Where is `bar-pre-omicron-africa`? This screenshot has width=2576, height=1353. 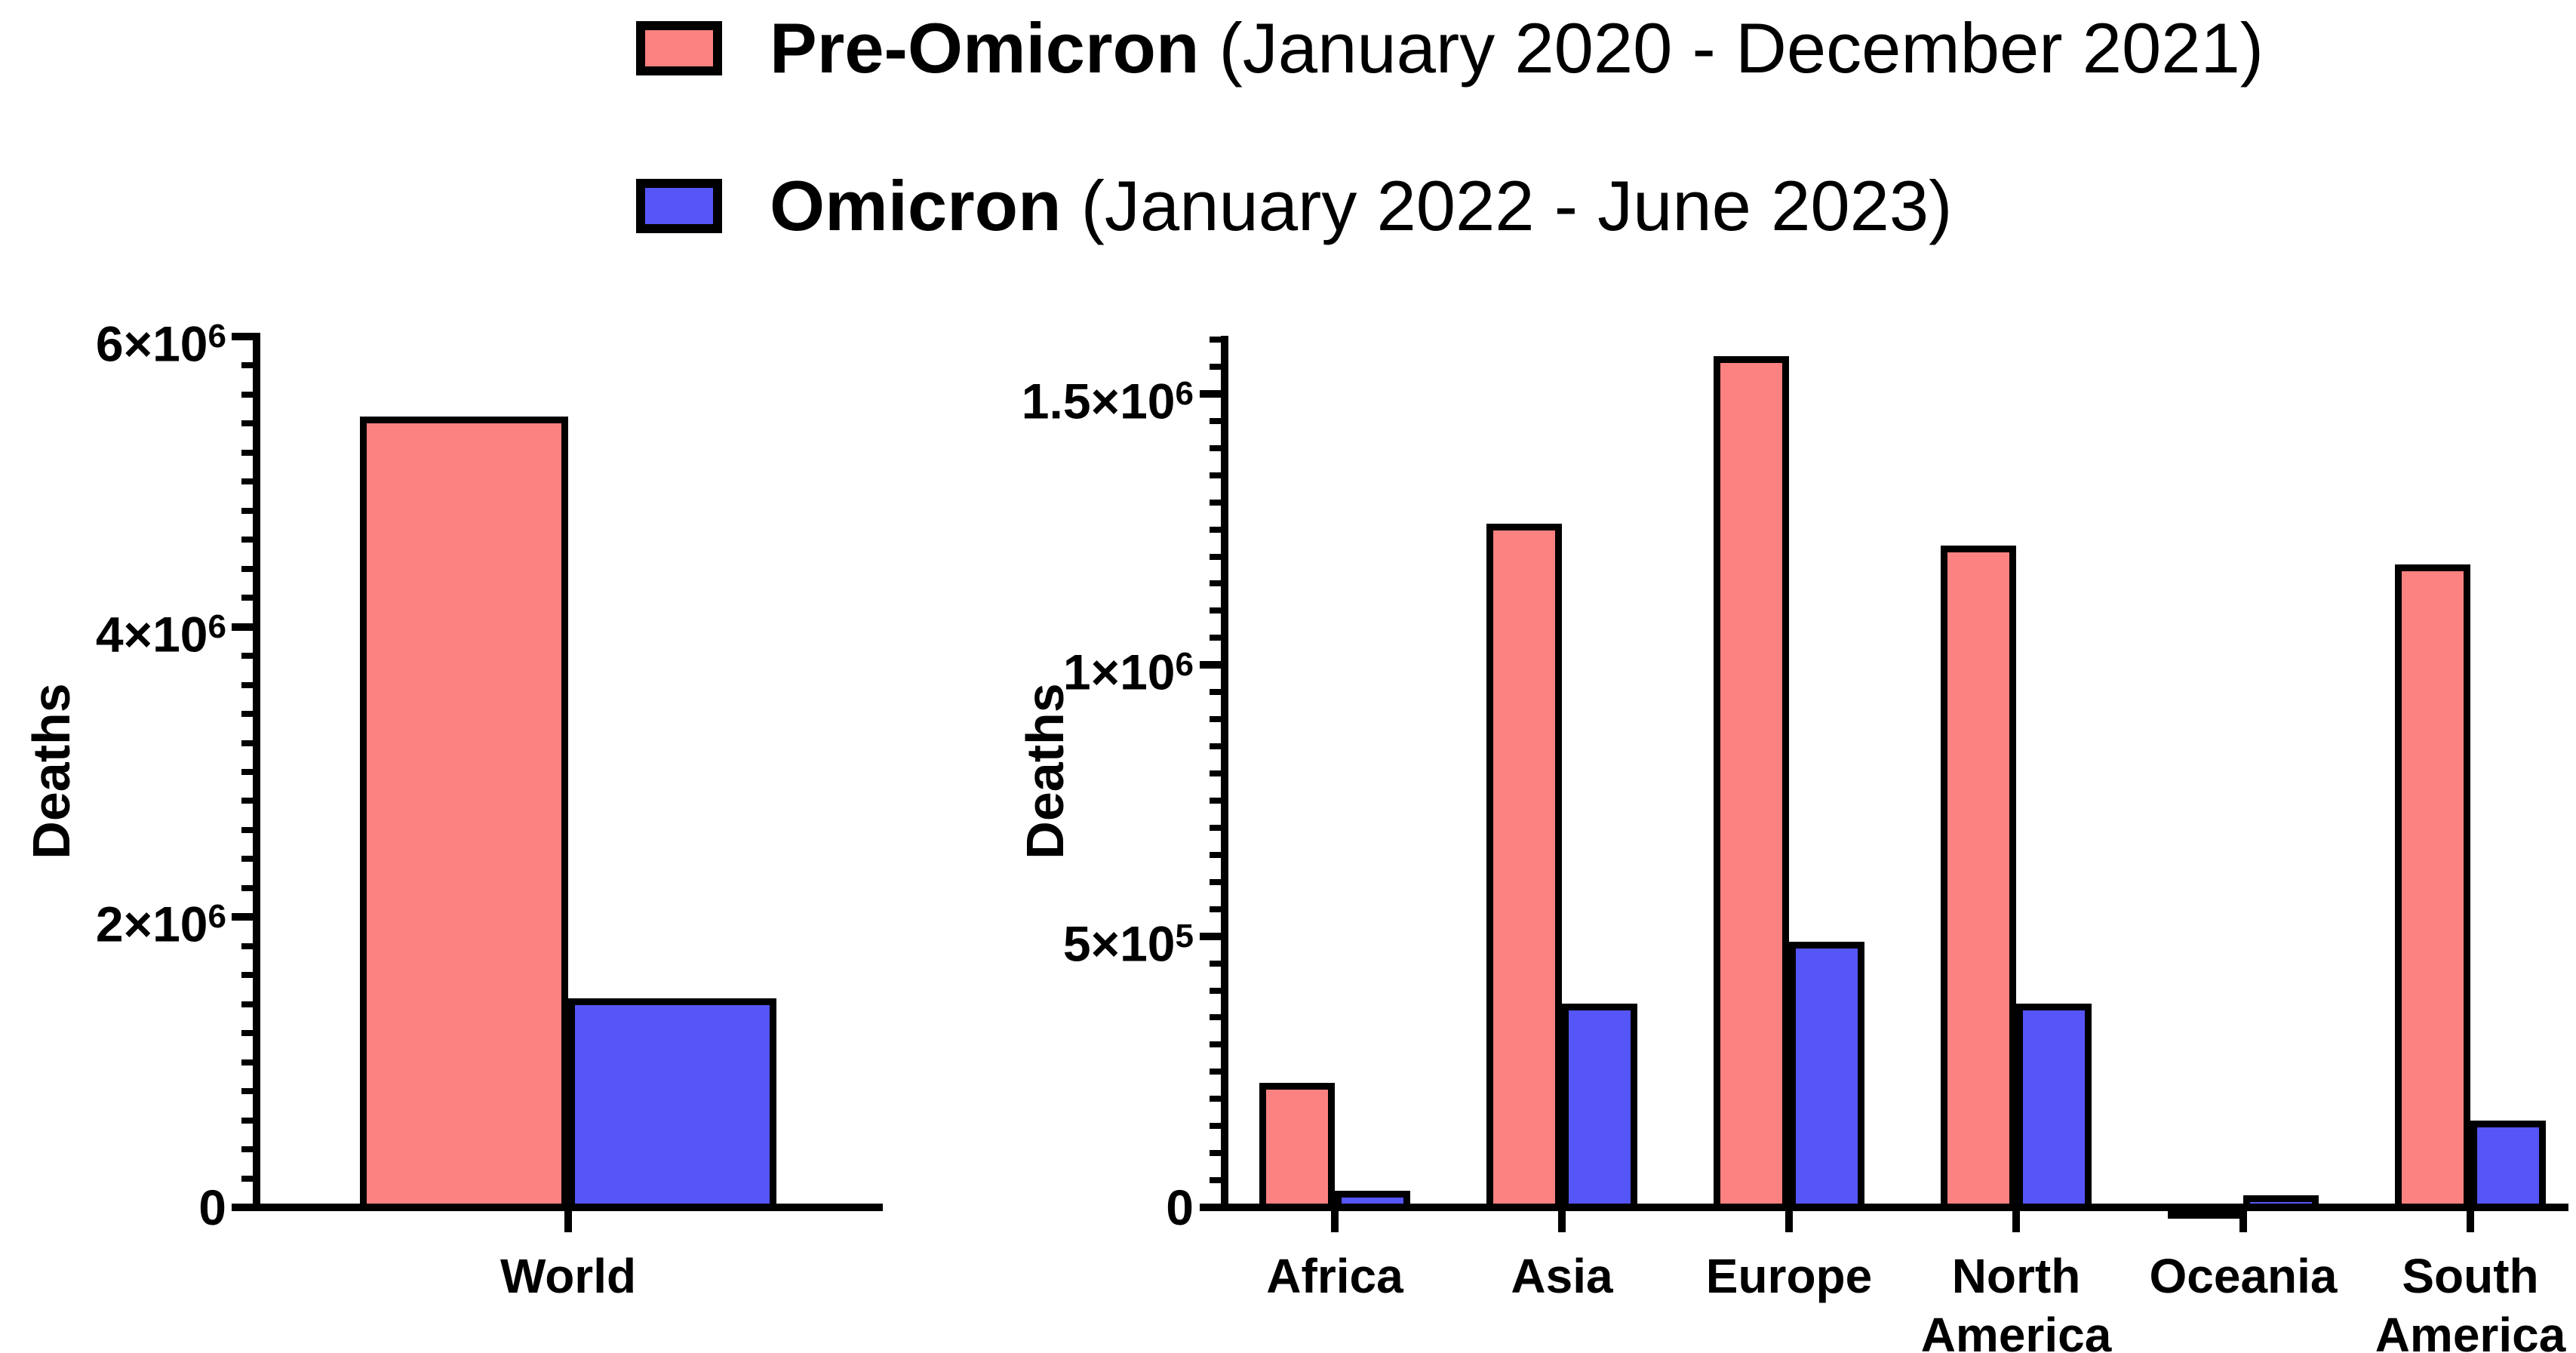
bar-pre-omicron-africa is located at coordinates (1297, 1146).